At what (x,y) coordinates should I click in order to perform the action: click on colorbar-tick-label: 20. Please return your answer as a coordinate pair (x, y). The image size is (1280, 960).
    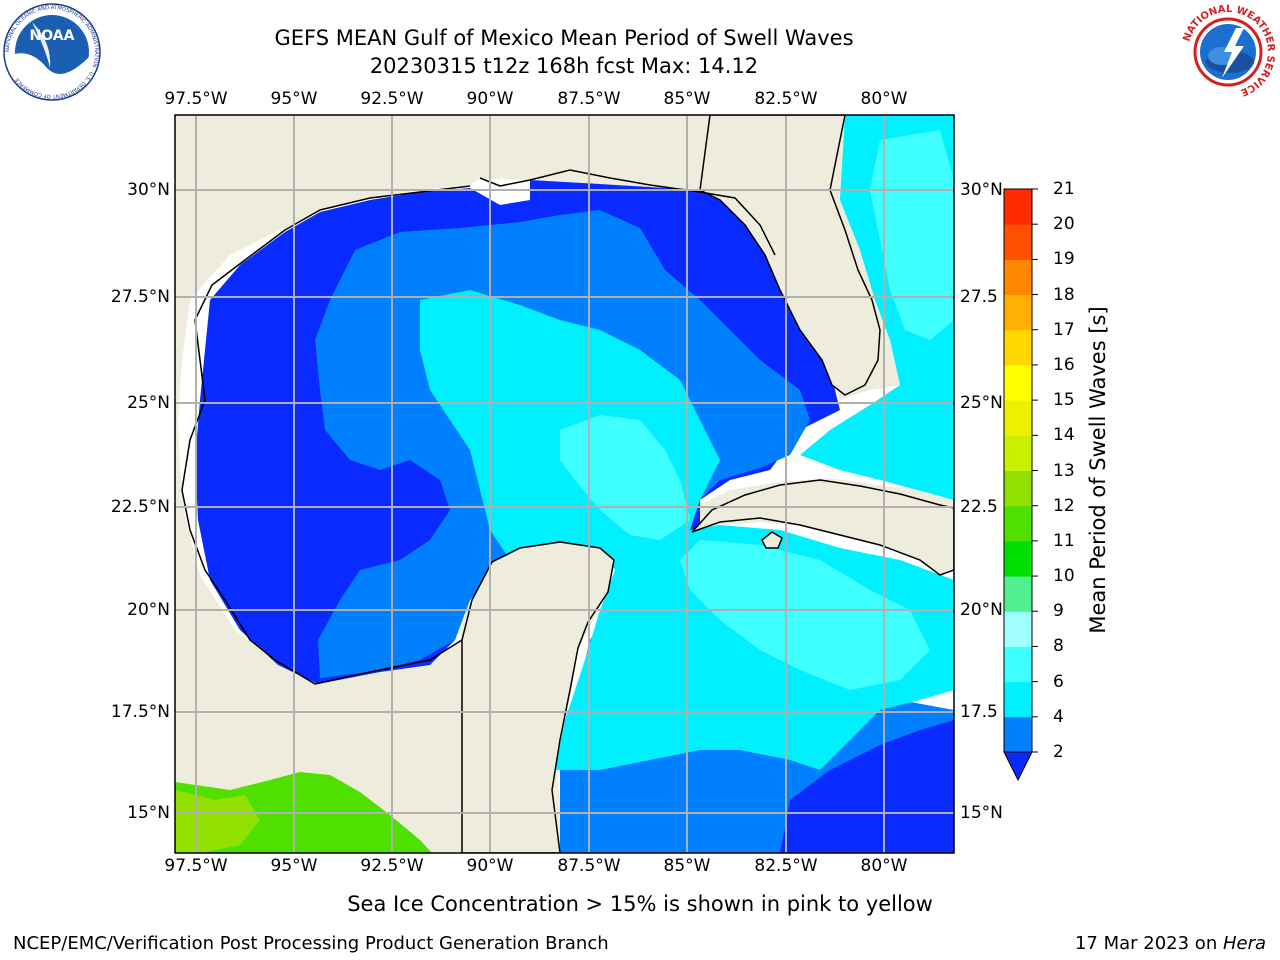
    Looking at the image, I should click on (1064, 224).